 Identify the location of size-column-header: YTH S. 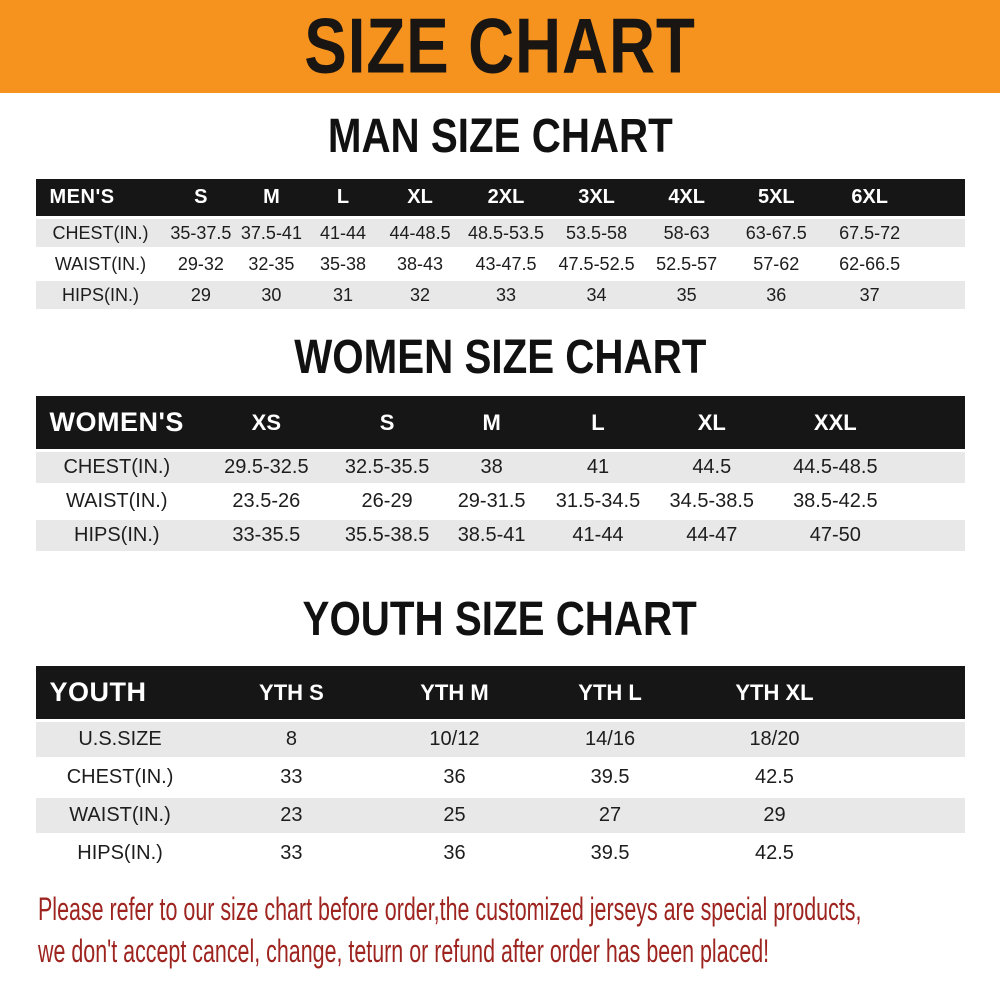
(291, 694).